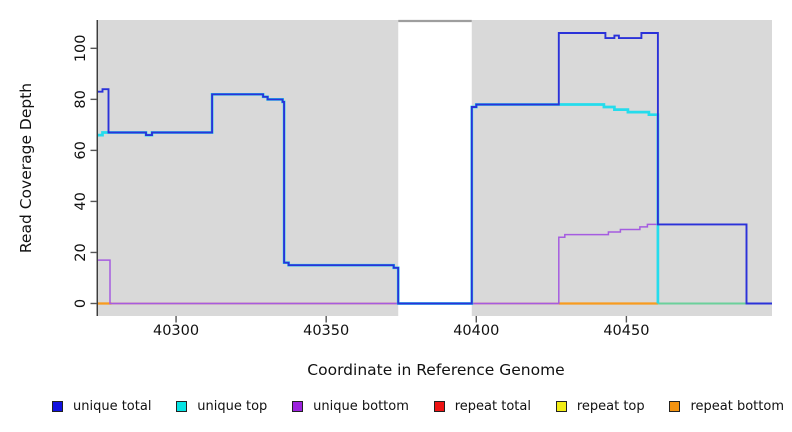 Image resolution: width=792 pixels, height=432 pixels. What do you see at coordinates (436, 370) in the screenshot?
I see `x-axis-title: Coordinate in Reference Genome` at bounding box center [436, 370].